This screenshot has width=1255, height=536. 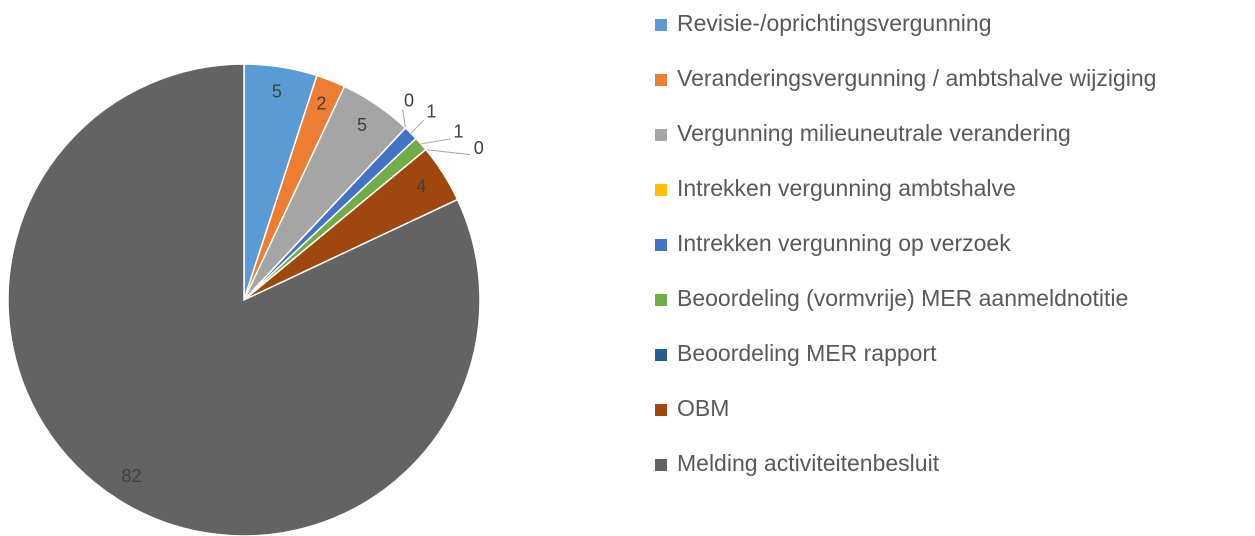 What do you see at coordinates (421, 186) in the screenshot?
I see `data-label: 4` at bounding box center [421, 186].